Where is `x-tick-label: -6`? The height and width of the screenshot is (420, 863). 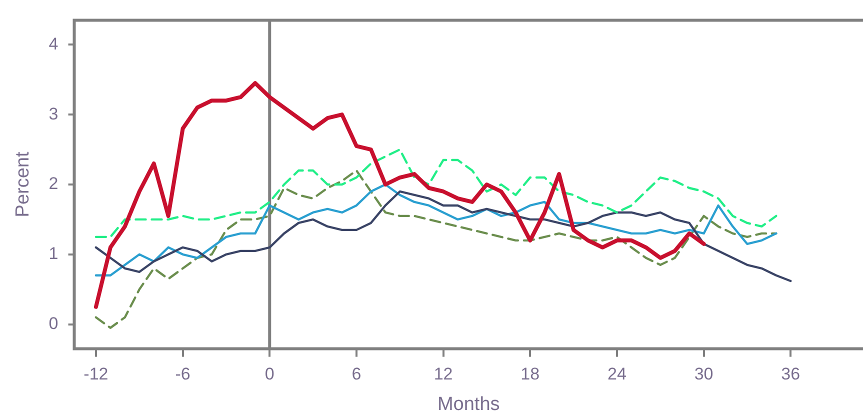
x-tick-label: -6 is located at coordinates (182, 374).